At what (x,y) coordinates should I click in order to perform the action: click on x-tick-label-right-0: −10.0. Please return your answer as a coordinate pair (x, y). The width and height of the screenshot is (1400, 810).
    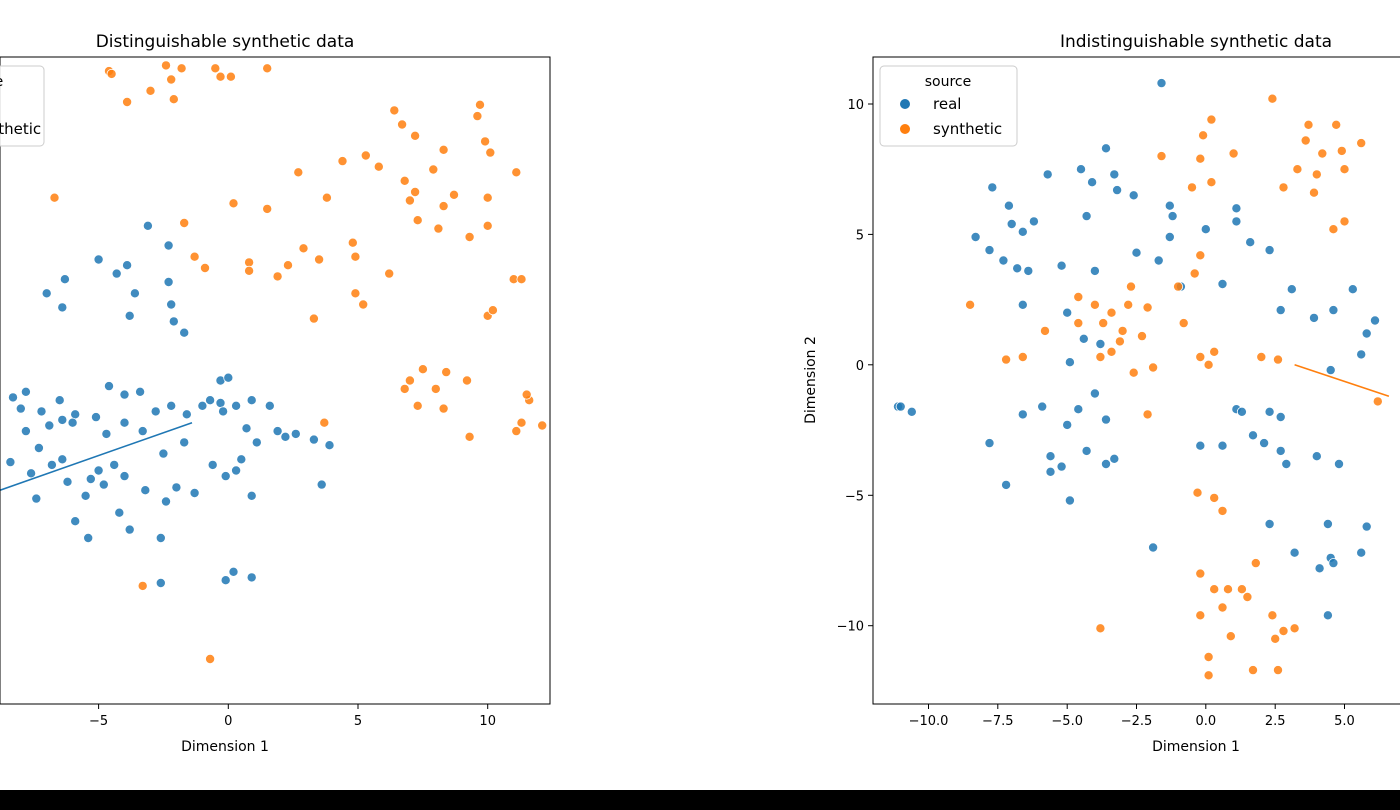
    Looking at the image, I should click on (929, 721).